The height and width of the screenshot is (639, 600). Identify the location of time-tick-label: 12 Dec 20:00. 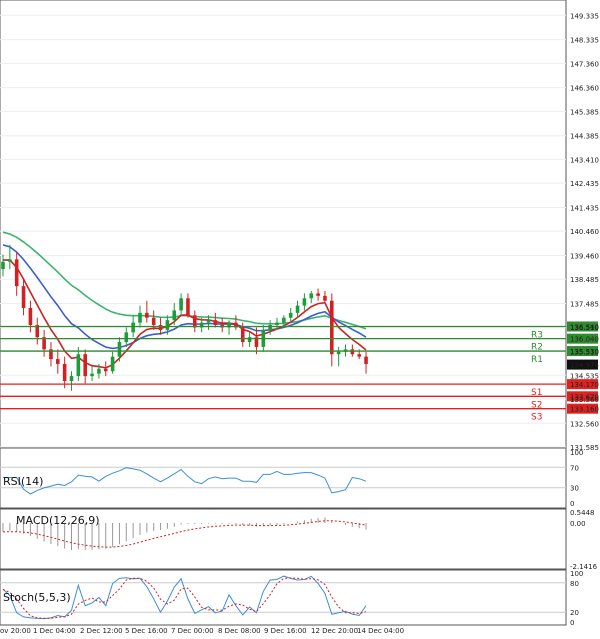
(334, 631).